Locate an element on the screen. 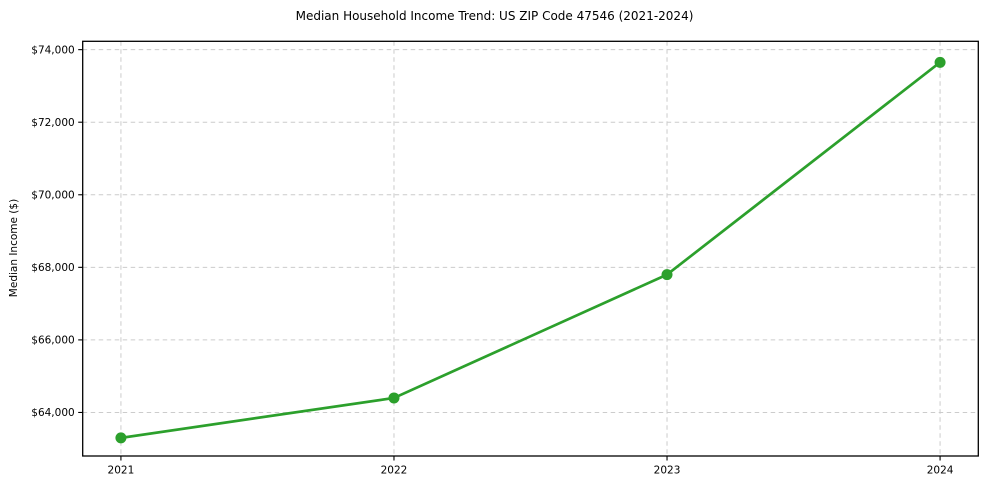 This screenshot has height=490, width=989. y-tick-label: $70,000 is located at coordinates (52, 195).